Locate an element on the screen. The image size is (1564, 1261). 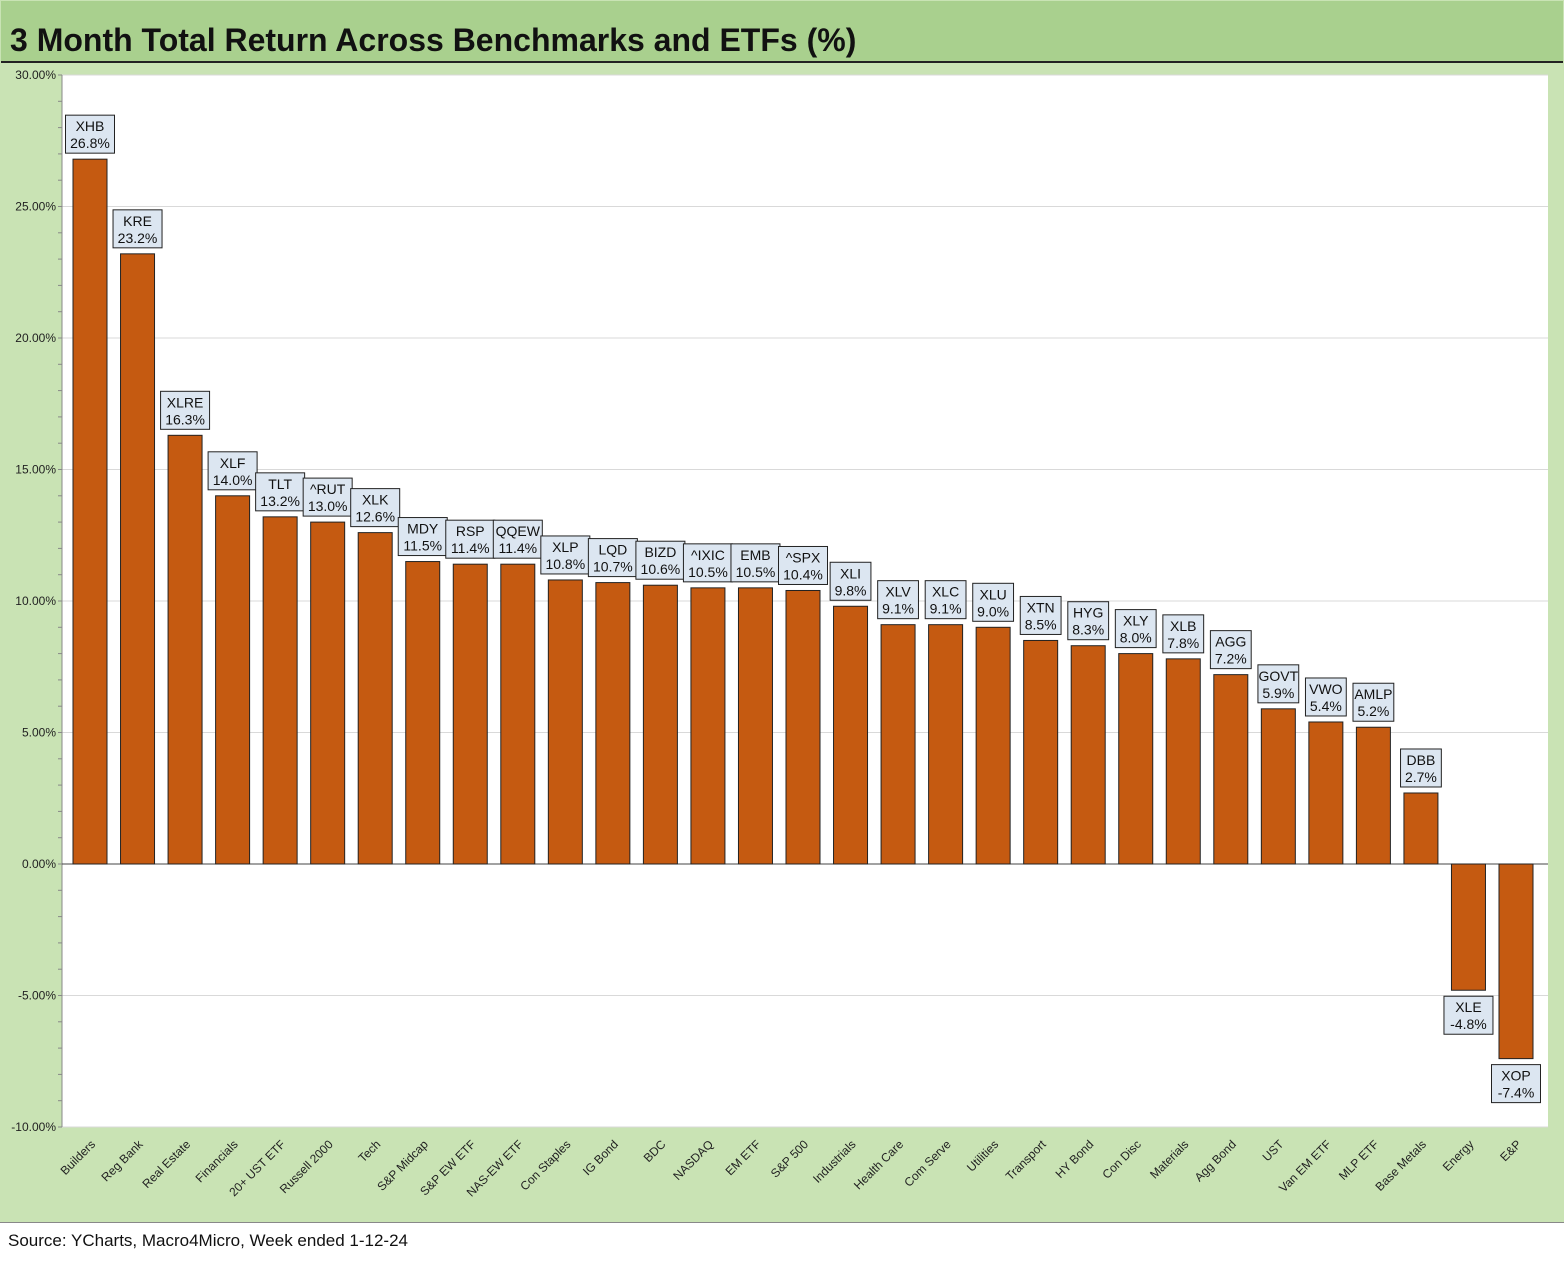
title-bar is located at coordinates (782, 32).